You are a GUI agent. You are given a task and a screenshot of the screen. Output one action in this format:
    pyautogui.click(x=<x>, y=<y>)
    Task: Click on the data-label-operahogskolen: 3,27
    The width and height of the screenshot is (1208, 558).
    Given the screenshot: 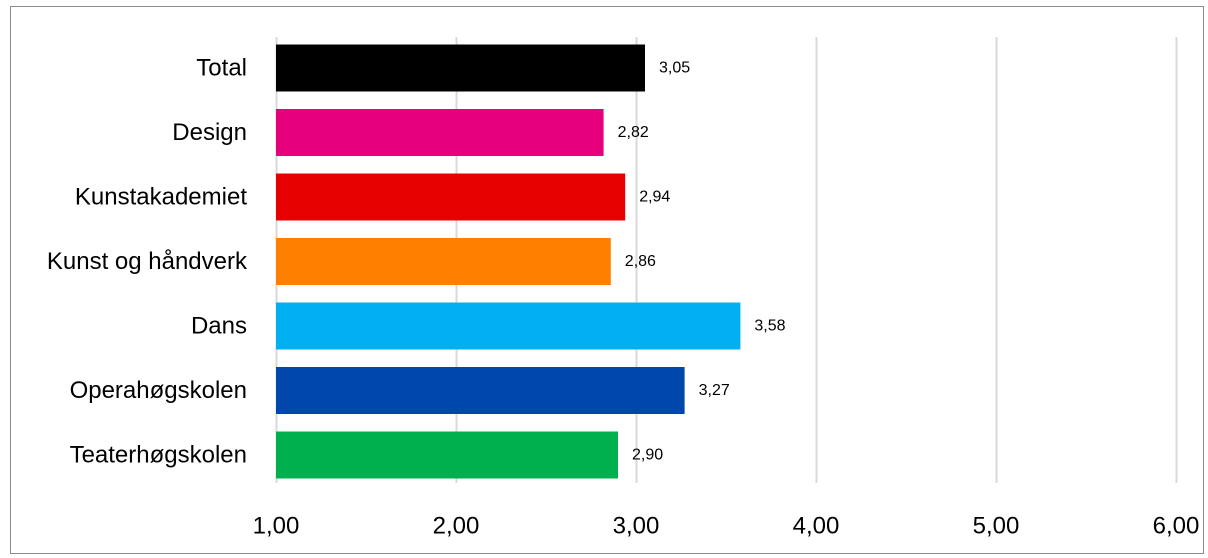 What is the action you would take?
    pyautogui.click(x=714, y=390)
    